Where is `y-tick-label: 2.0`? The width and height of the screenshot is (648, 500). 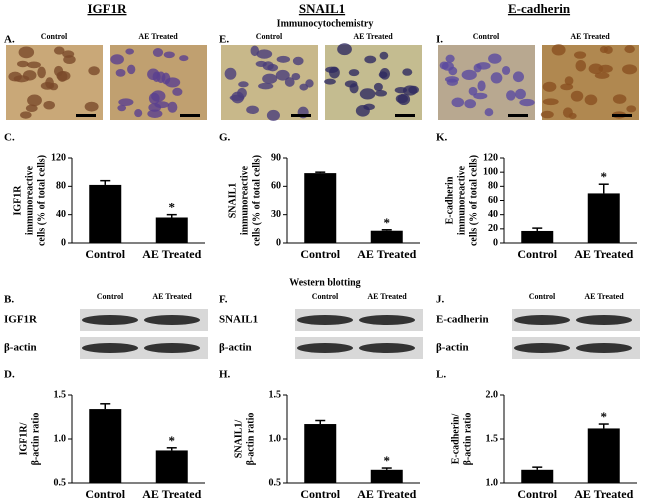
y-tick-label: 2.0 is located at coordinates (492, 394).